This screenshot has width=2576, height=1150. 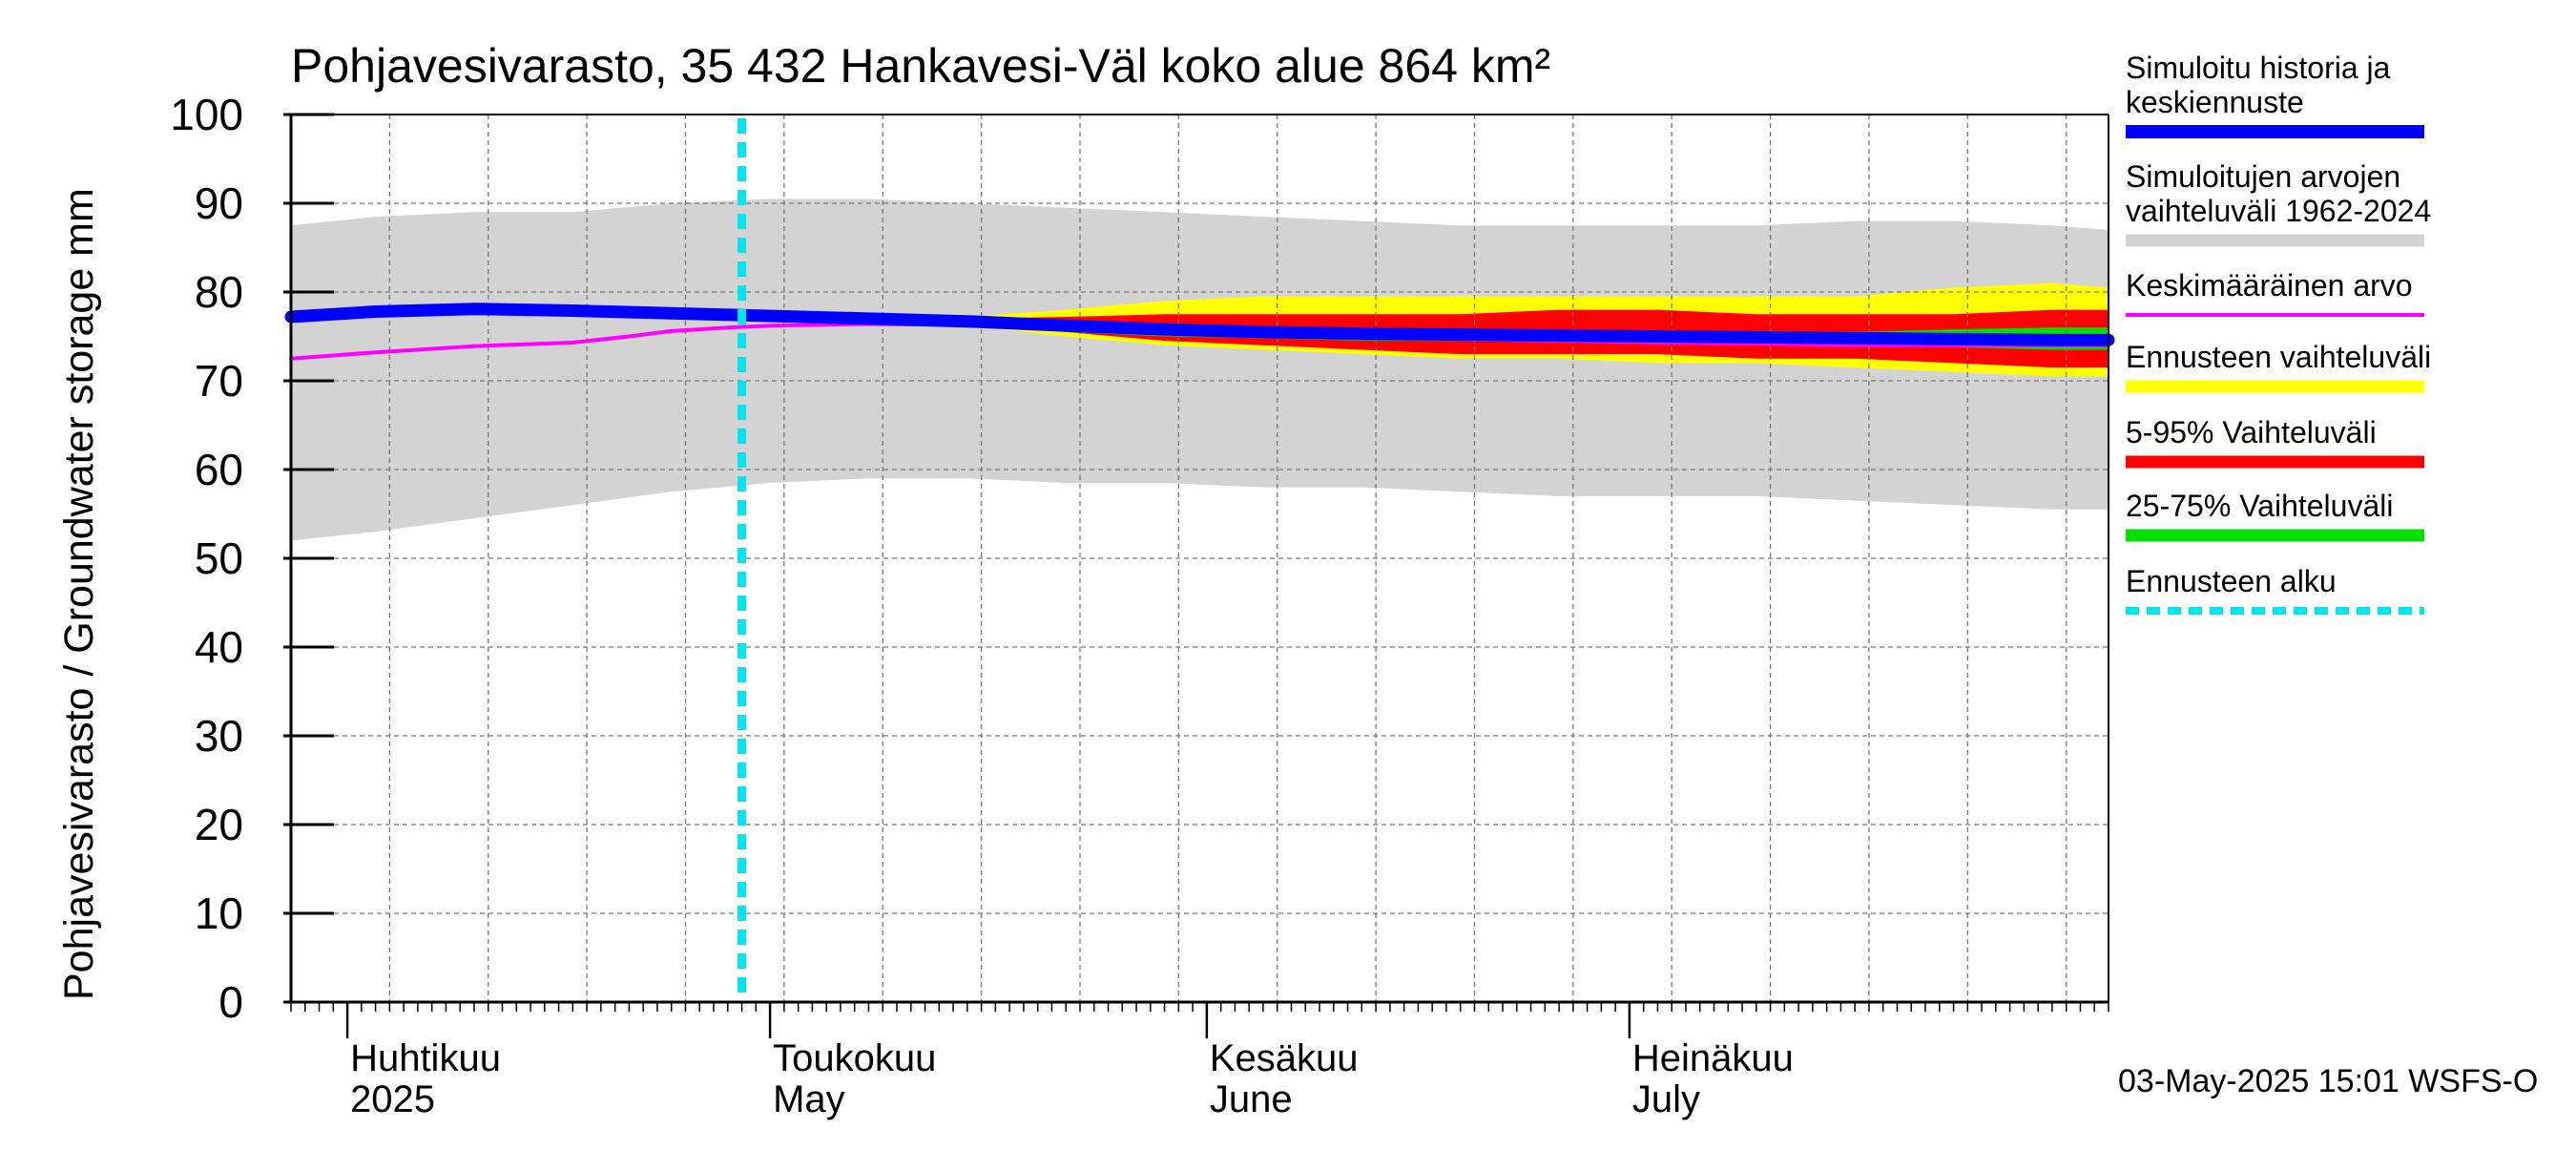 What do you see at coordinates (1666, 1099) in the screenshot?
I see `x-month-sublabel: July` at bounding box center [1666, 1099].